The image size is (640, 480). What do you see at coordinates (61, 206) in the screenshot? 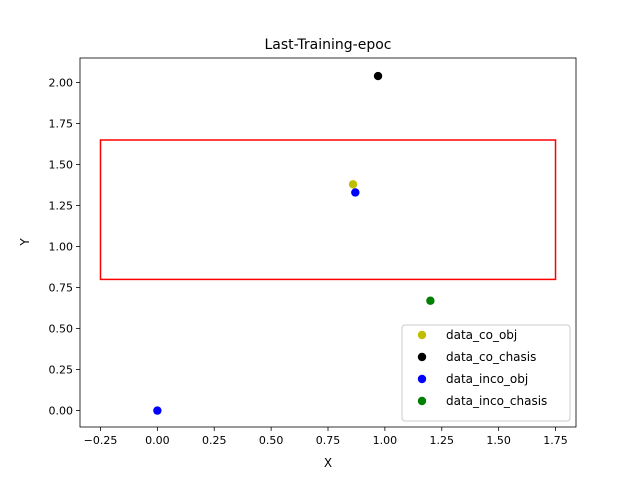
I see `y-tick-label: 1.25` at bounding box center [61, 206].